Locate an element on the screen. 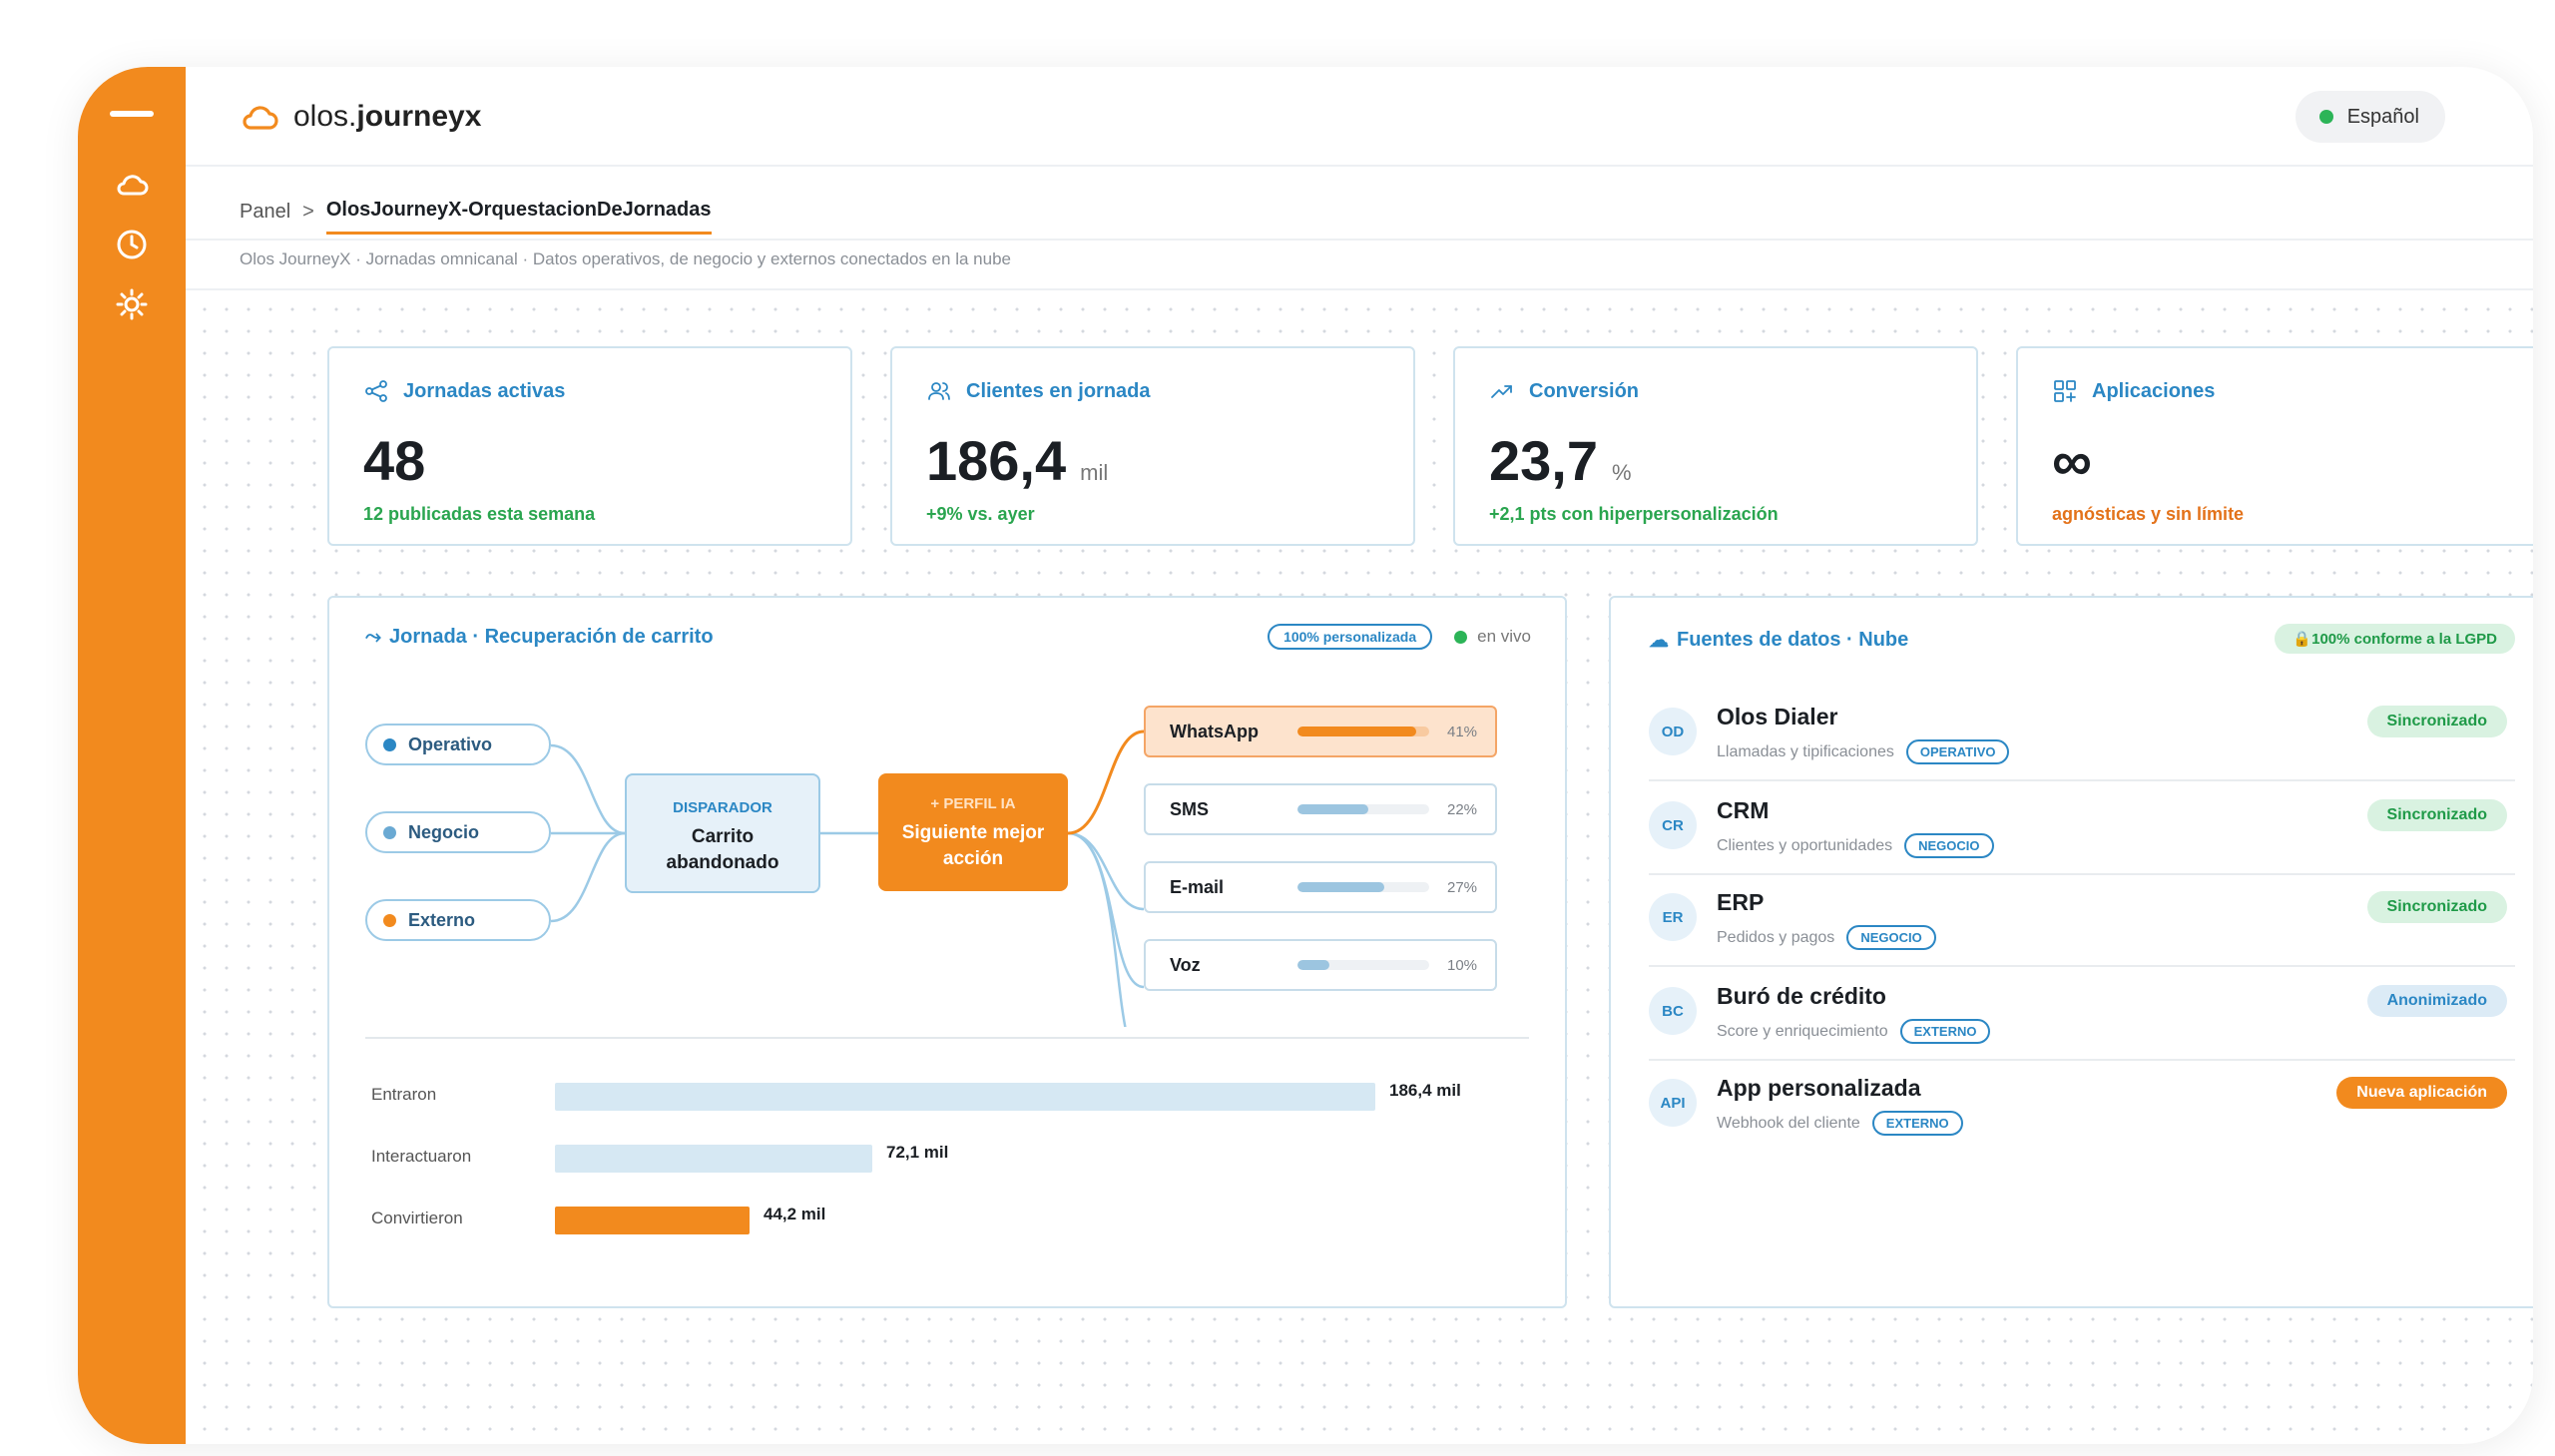  funnel-row: Entraron 186,4 mil is located at coordinates (950, 1097).